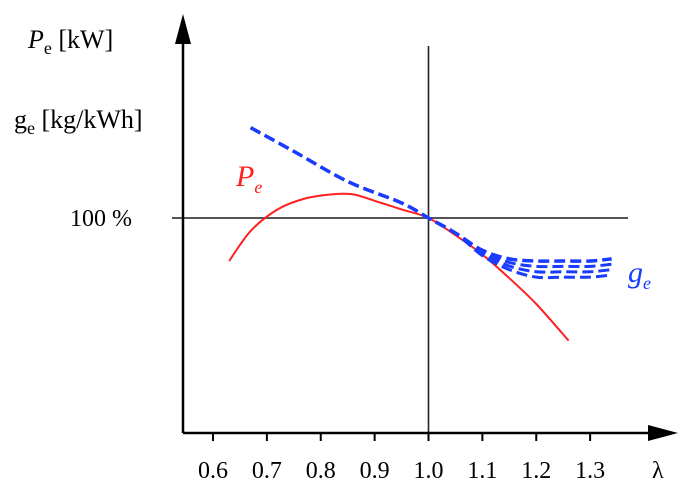  What do you see at coordinates (375, 471) in the screenshot?
I see `x-tick-label: 0.9` at bounding box center [375, 471].